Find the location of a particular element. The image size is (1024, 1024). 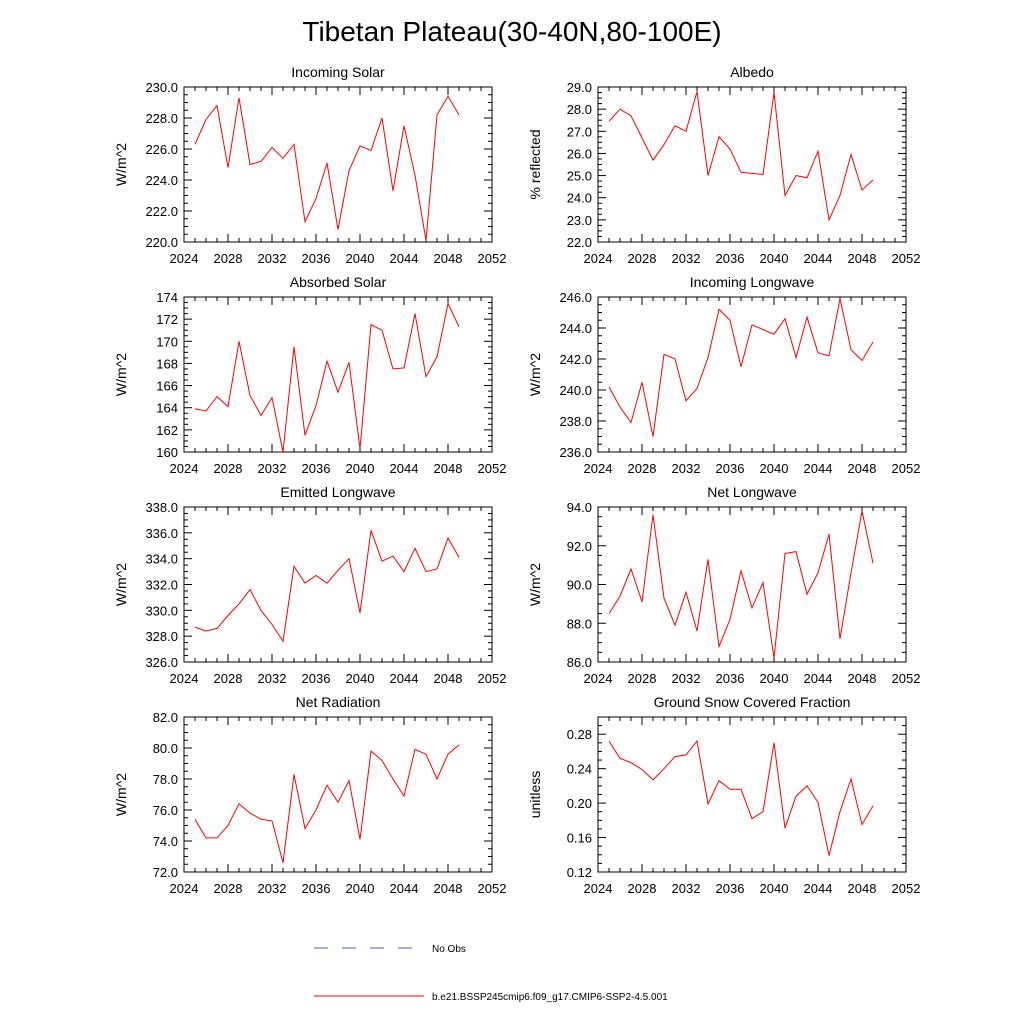

panel-title: Incoming Longwave is located at coordinates (752, 282).